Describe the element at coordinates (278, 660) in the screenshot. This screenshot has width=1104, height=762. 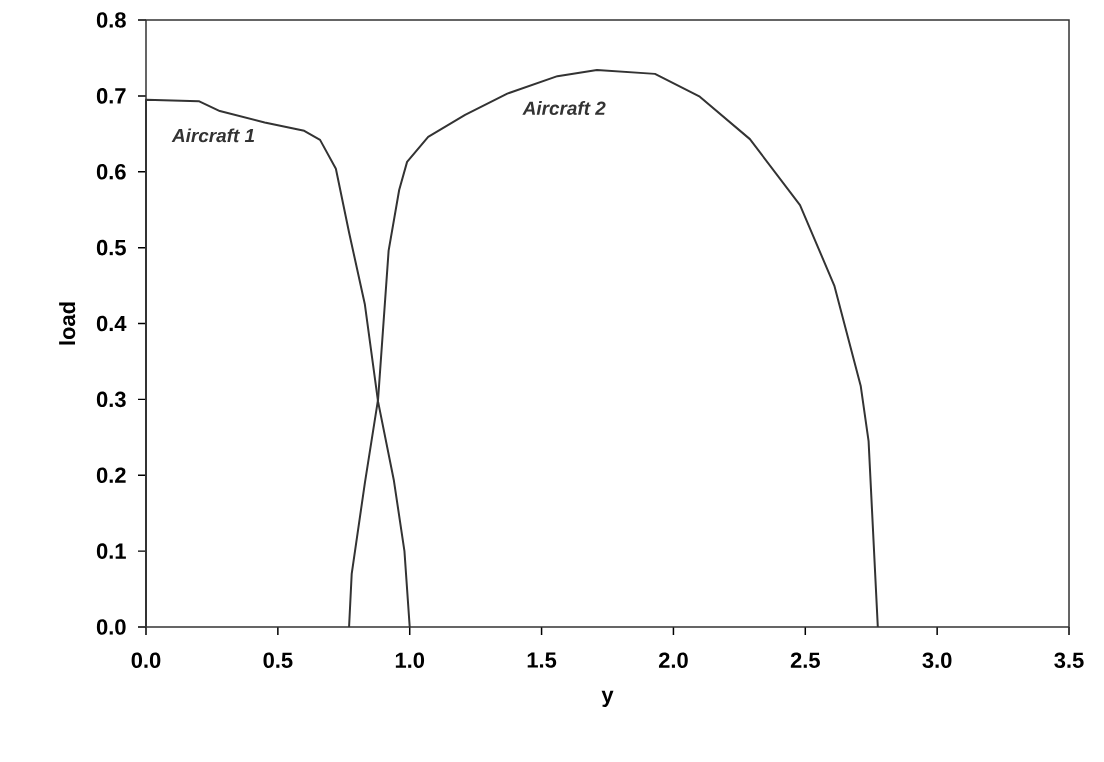
I see `x-tick-label: 0.5` at that location.